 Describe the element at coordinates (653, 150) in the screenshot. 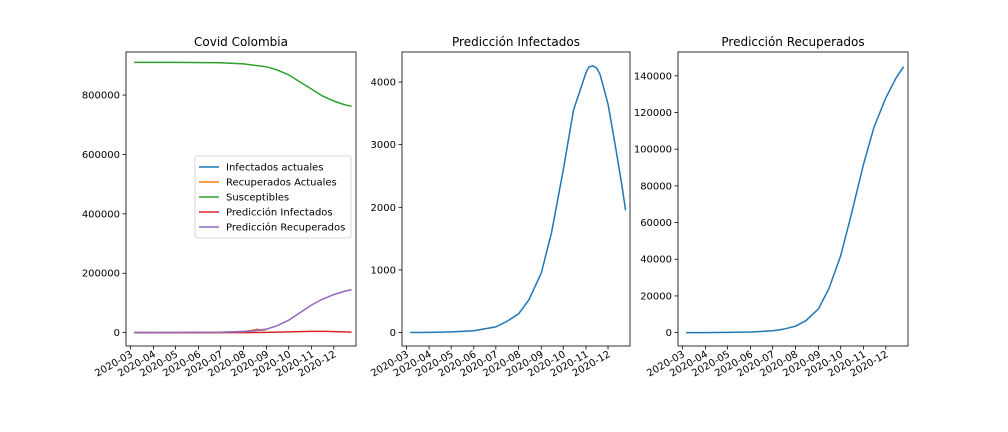

I see `y-tick-label: 100000` at that location.